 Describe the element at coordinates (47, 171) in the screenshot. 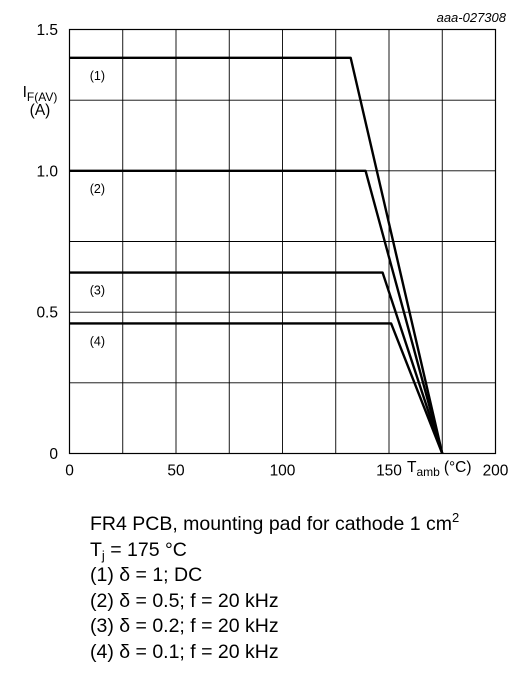

I see `y-tick-label: 1.0` at that location.